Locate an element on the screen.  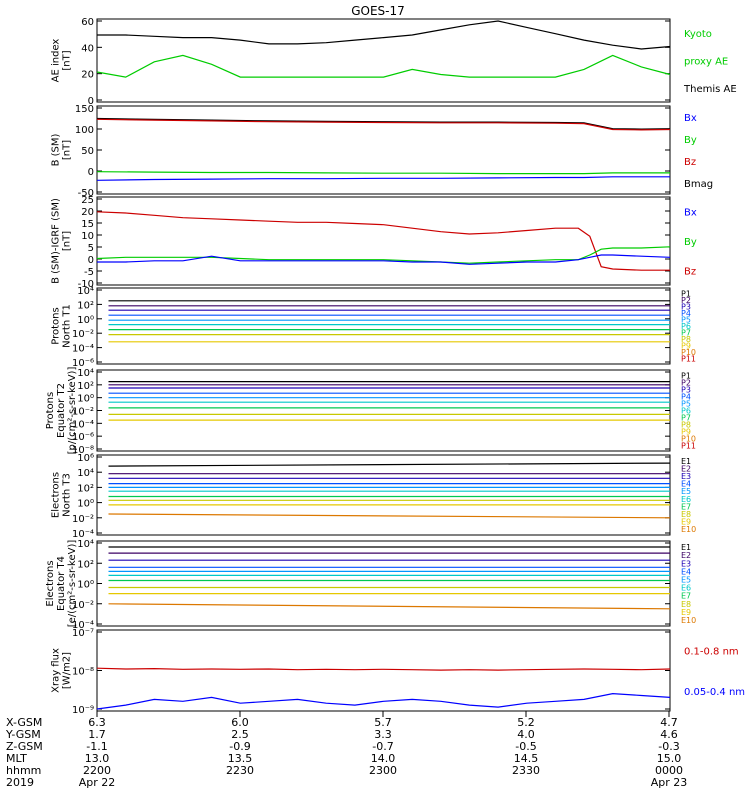
series-group-enorth is located at coordinates (389, 490).